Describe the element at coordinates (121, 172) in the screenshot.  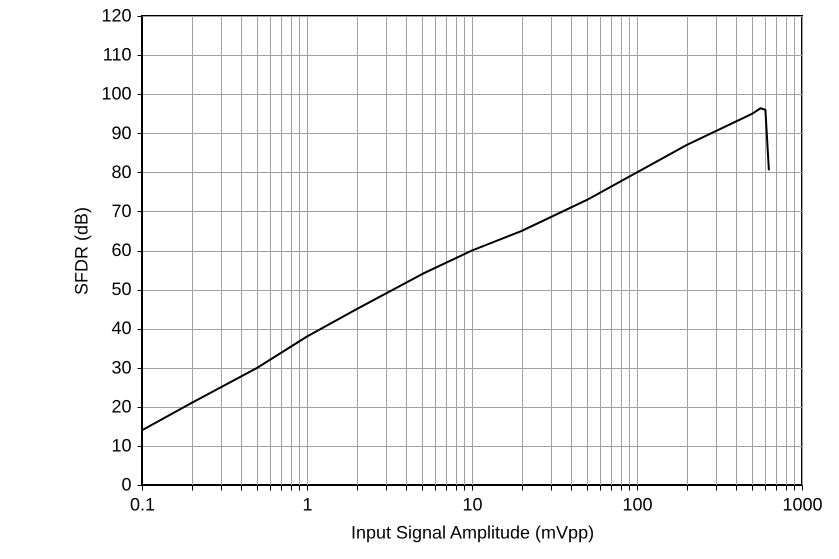
I see `y-tick-label: 80` at that location.